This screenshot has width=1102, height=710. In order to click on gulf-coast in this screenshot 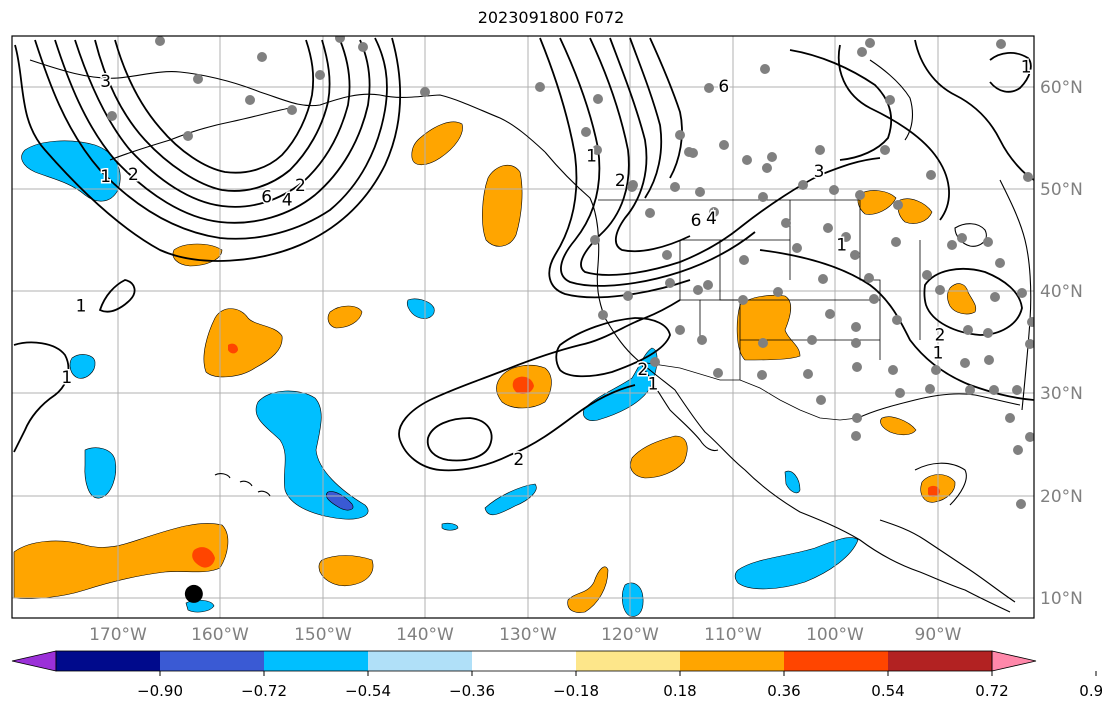, I will do `click(939, 406)`.